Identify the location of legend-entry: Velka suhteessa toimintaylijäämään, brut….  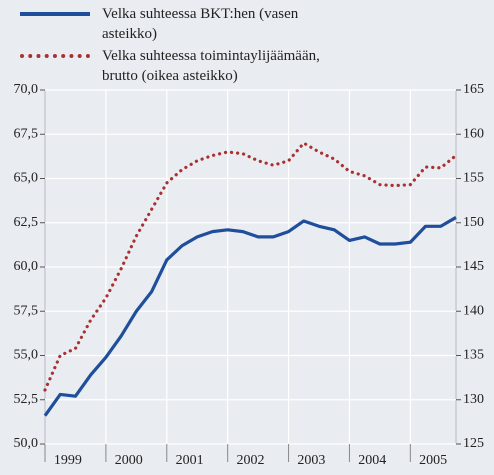
(185, 66).